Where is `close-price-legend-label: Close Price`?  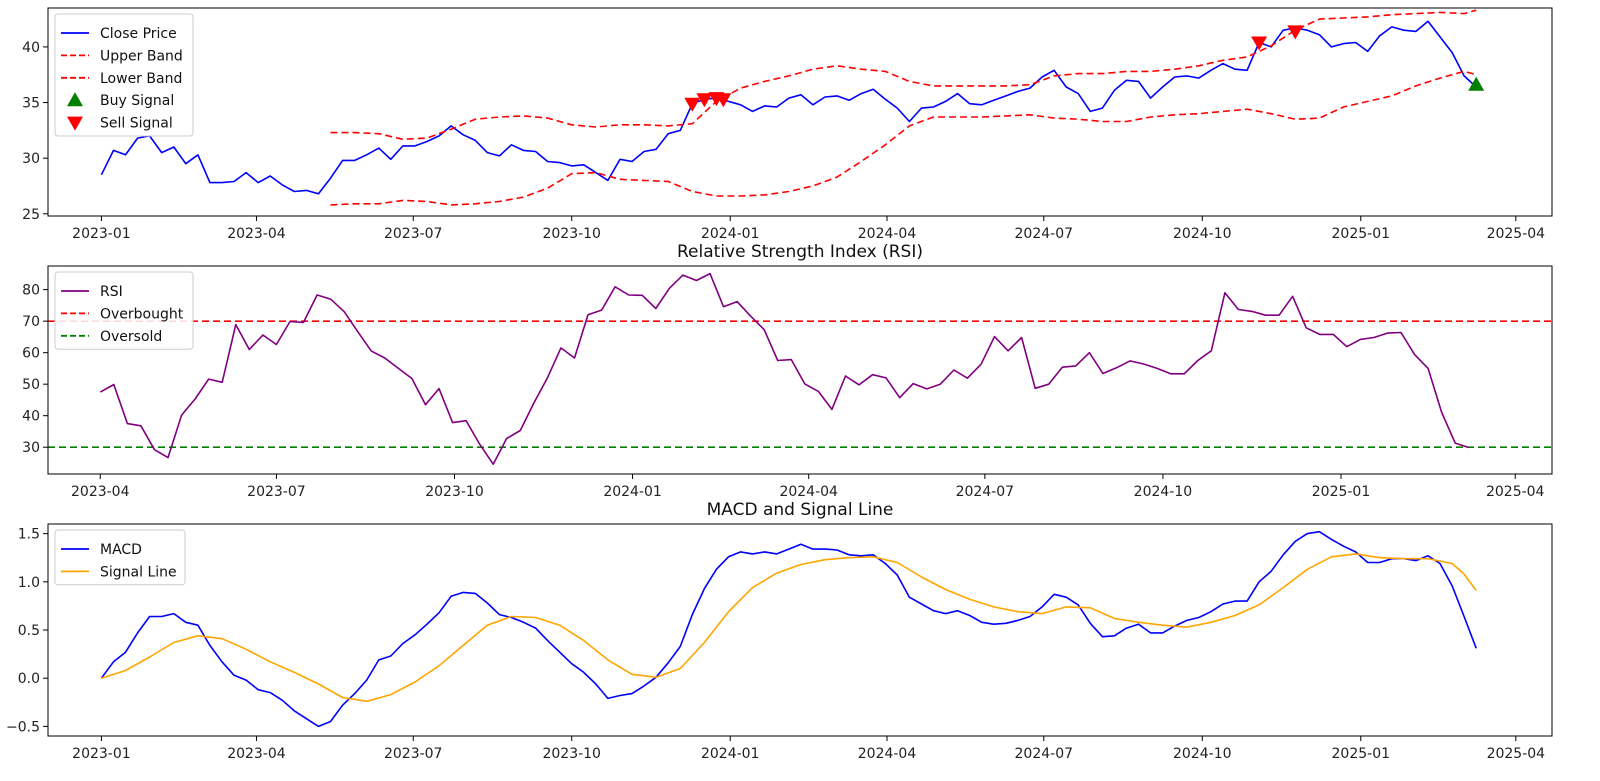 close-price-legend-label: Close Price is located at coordinates (138, 34).